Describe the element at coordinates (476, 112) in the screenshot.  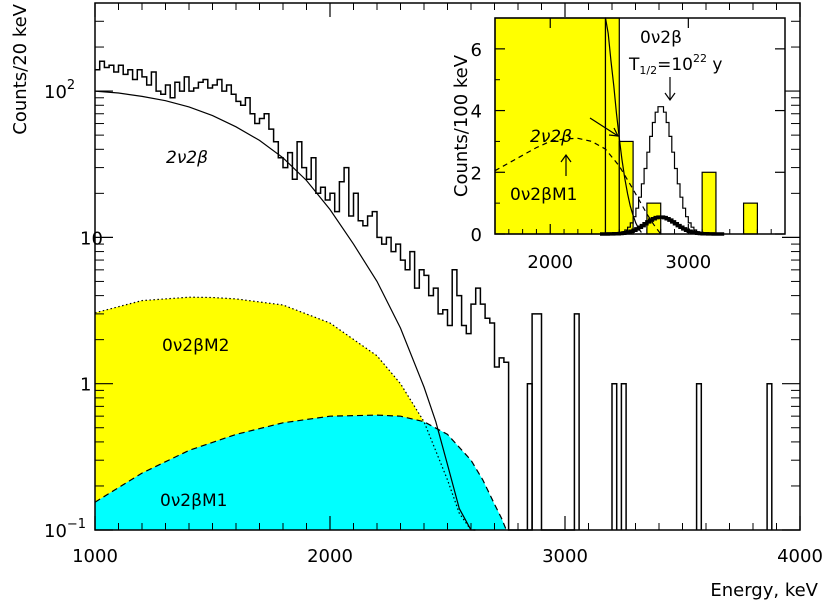
I see `inset-y-tick-label: 4` at that location.